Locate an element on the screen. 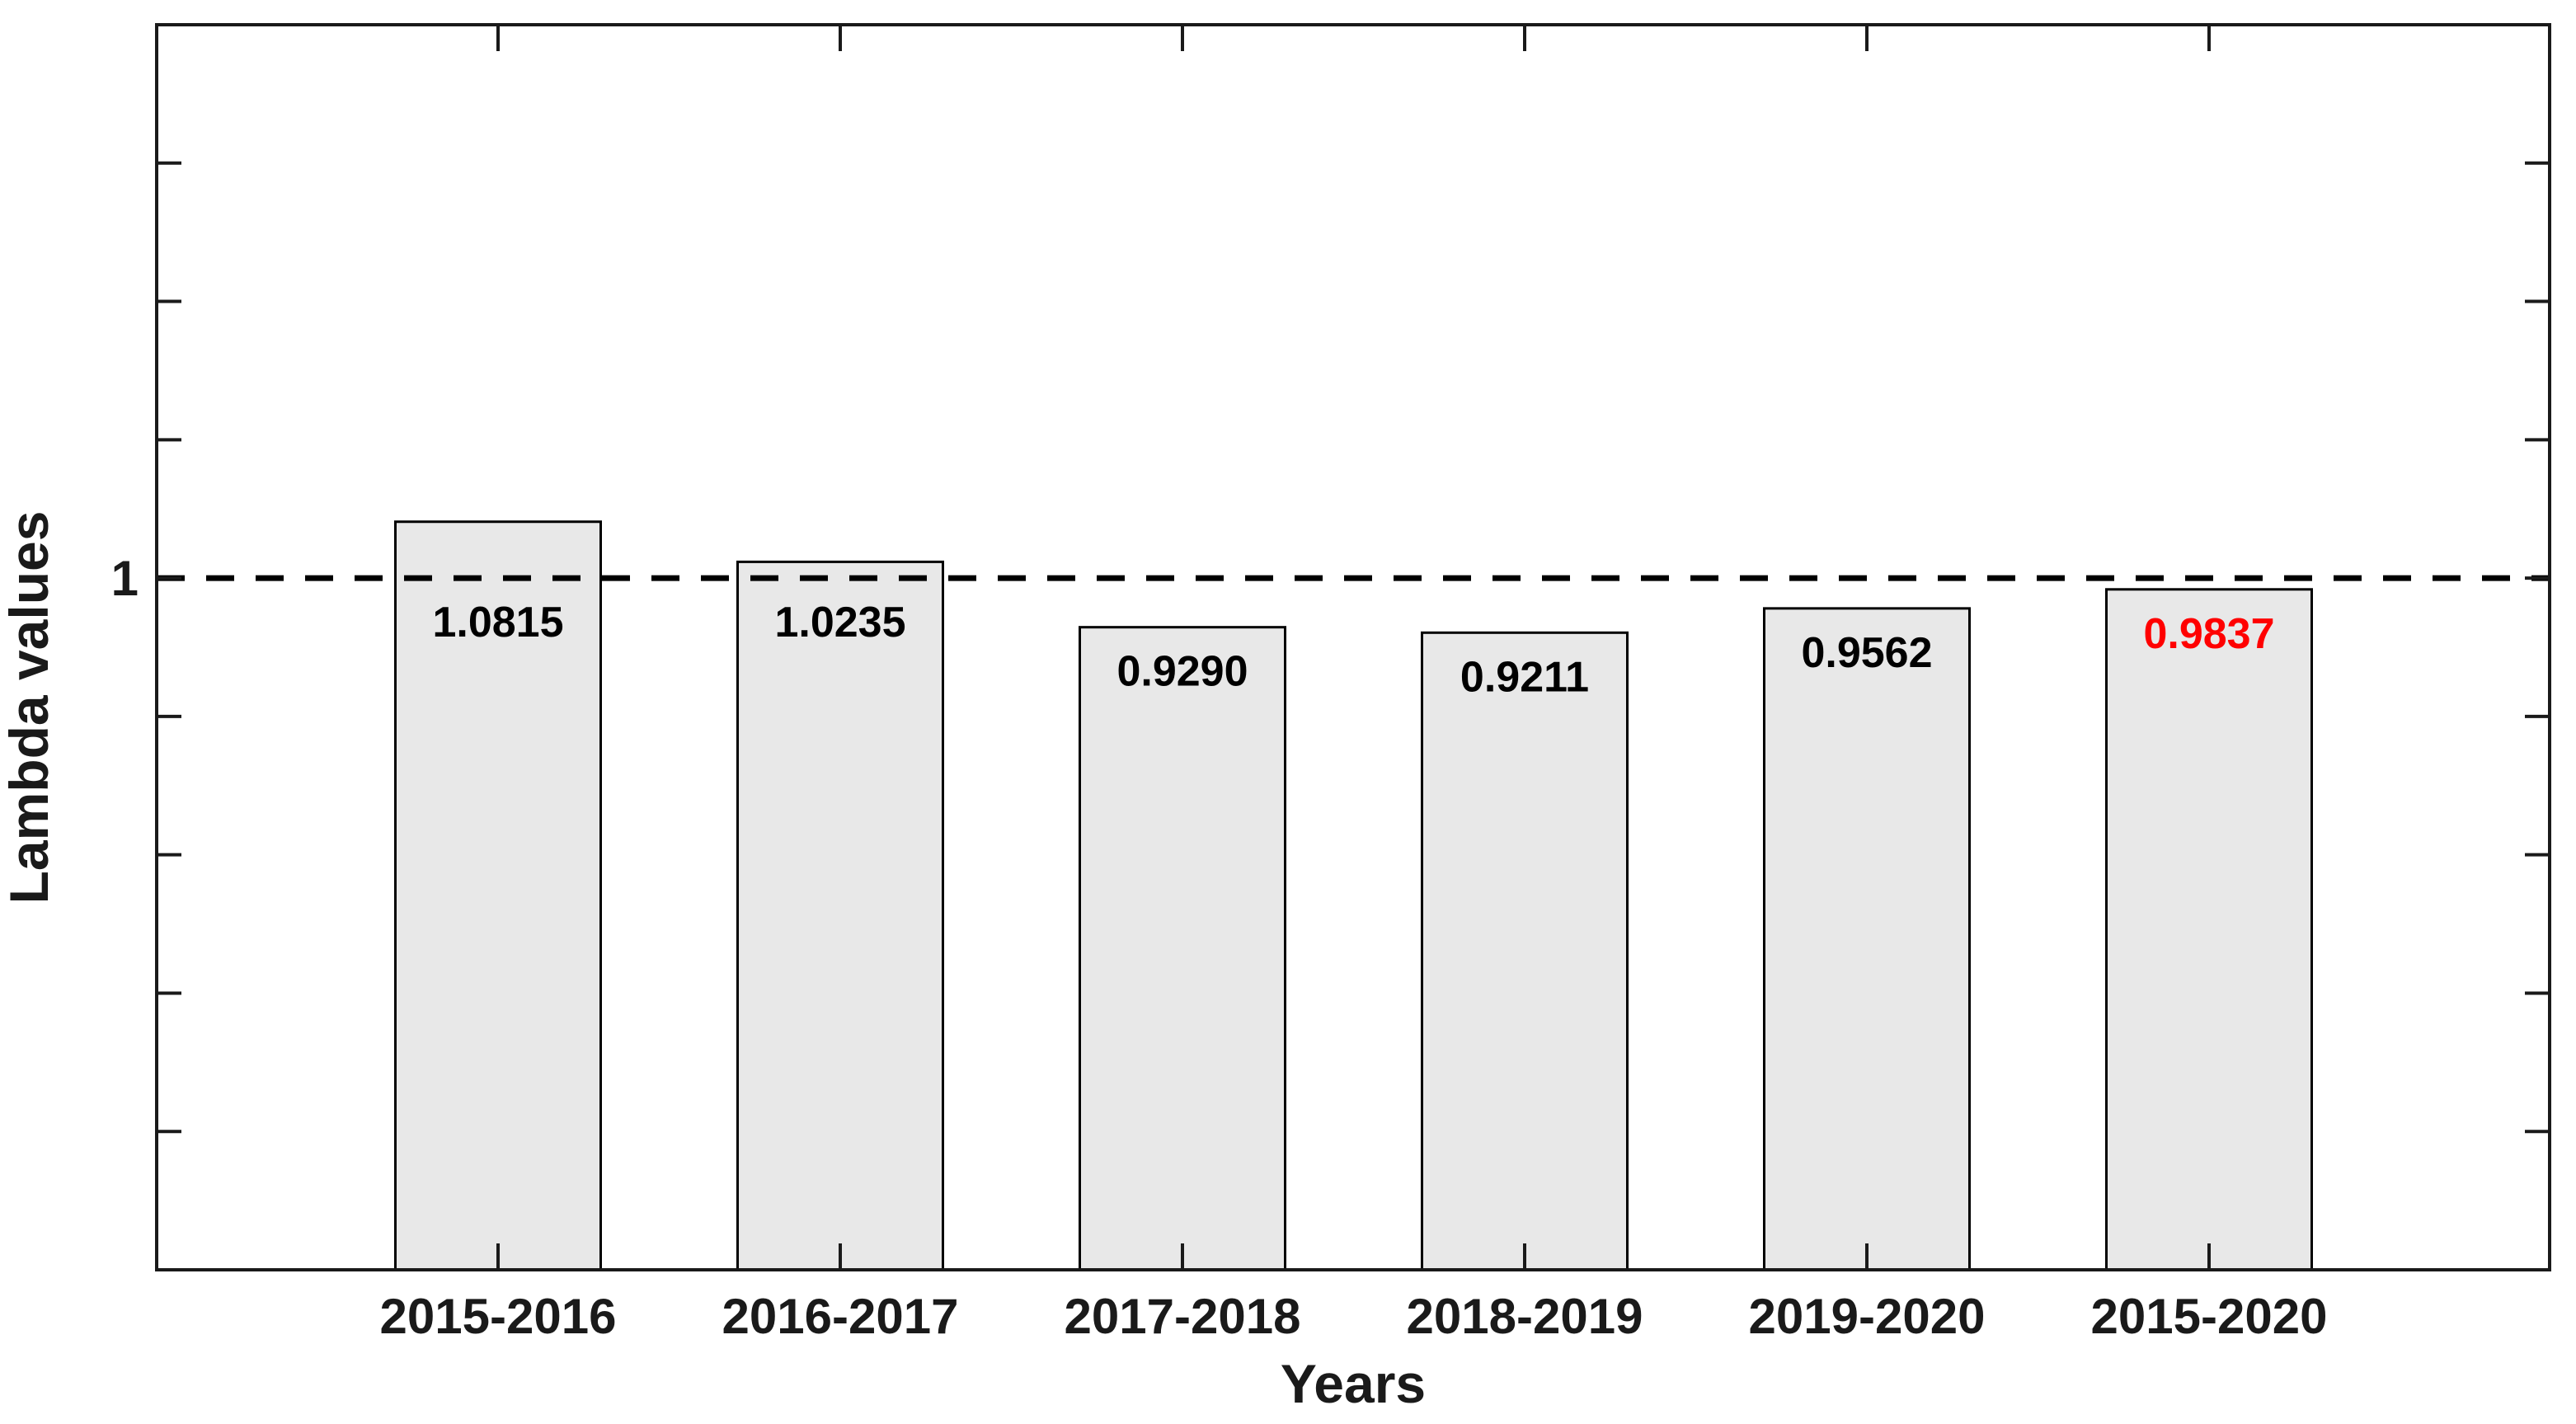 This screenshot has height=1424, width=2576. bar-value-label: 1.0815 is located at coordinates (497, 622).